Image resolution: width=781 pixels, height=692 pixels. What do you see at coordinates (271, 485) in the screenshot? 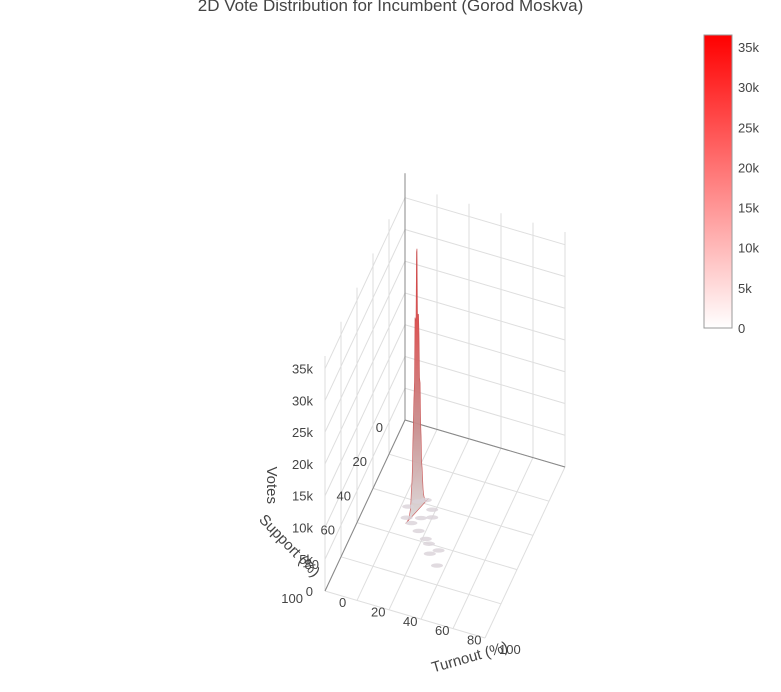
I see `z-axis-title: Votes` at bounding box center [271, 485].